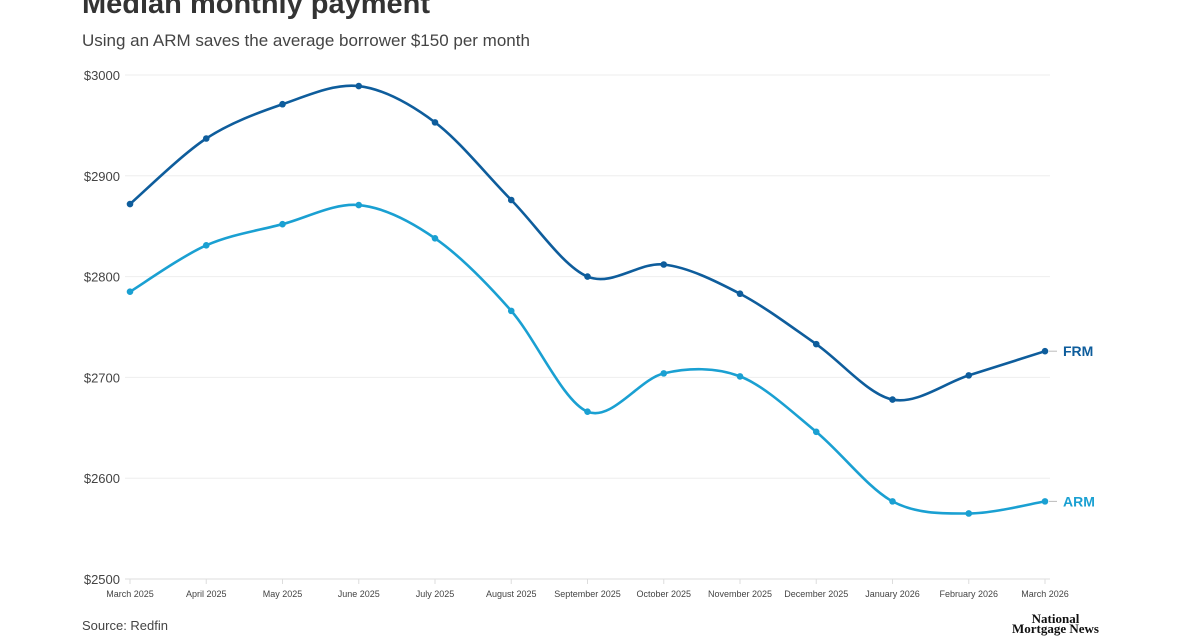 The height and width of the screenshot is (636, 1200). What do you see at coordinates (102, 176) in the screenshot?
I see `y-tick-label: $2900` at bounding box center [102, 176].